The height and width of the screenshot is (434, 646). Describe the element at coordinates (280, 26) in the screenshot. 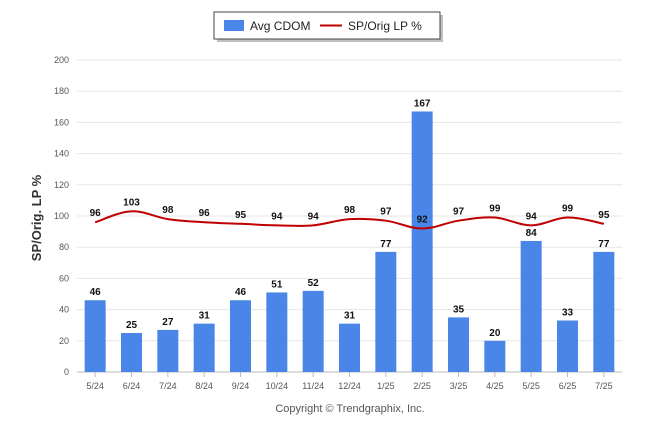

I see `legend-label-bar: Avg CDOM` at that location.